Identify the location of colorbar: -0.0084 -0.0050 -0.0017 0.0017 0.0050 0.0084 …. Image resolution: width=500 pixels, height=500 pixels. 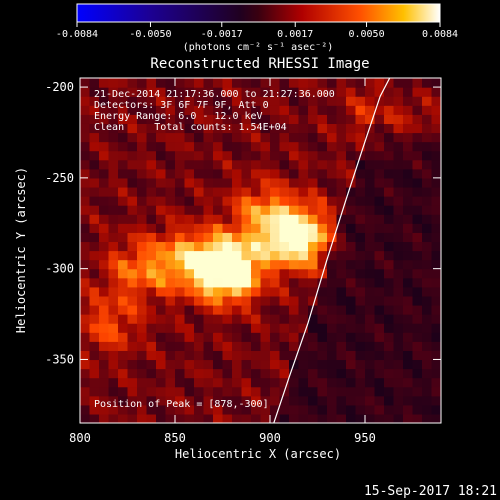
(257, 28).